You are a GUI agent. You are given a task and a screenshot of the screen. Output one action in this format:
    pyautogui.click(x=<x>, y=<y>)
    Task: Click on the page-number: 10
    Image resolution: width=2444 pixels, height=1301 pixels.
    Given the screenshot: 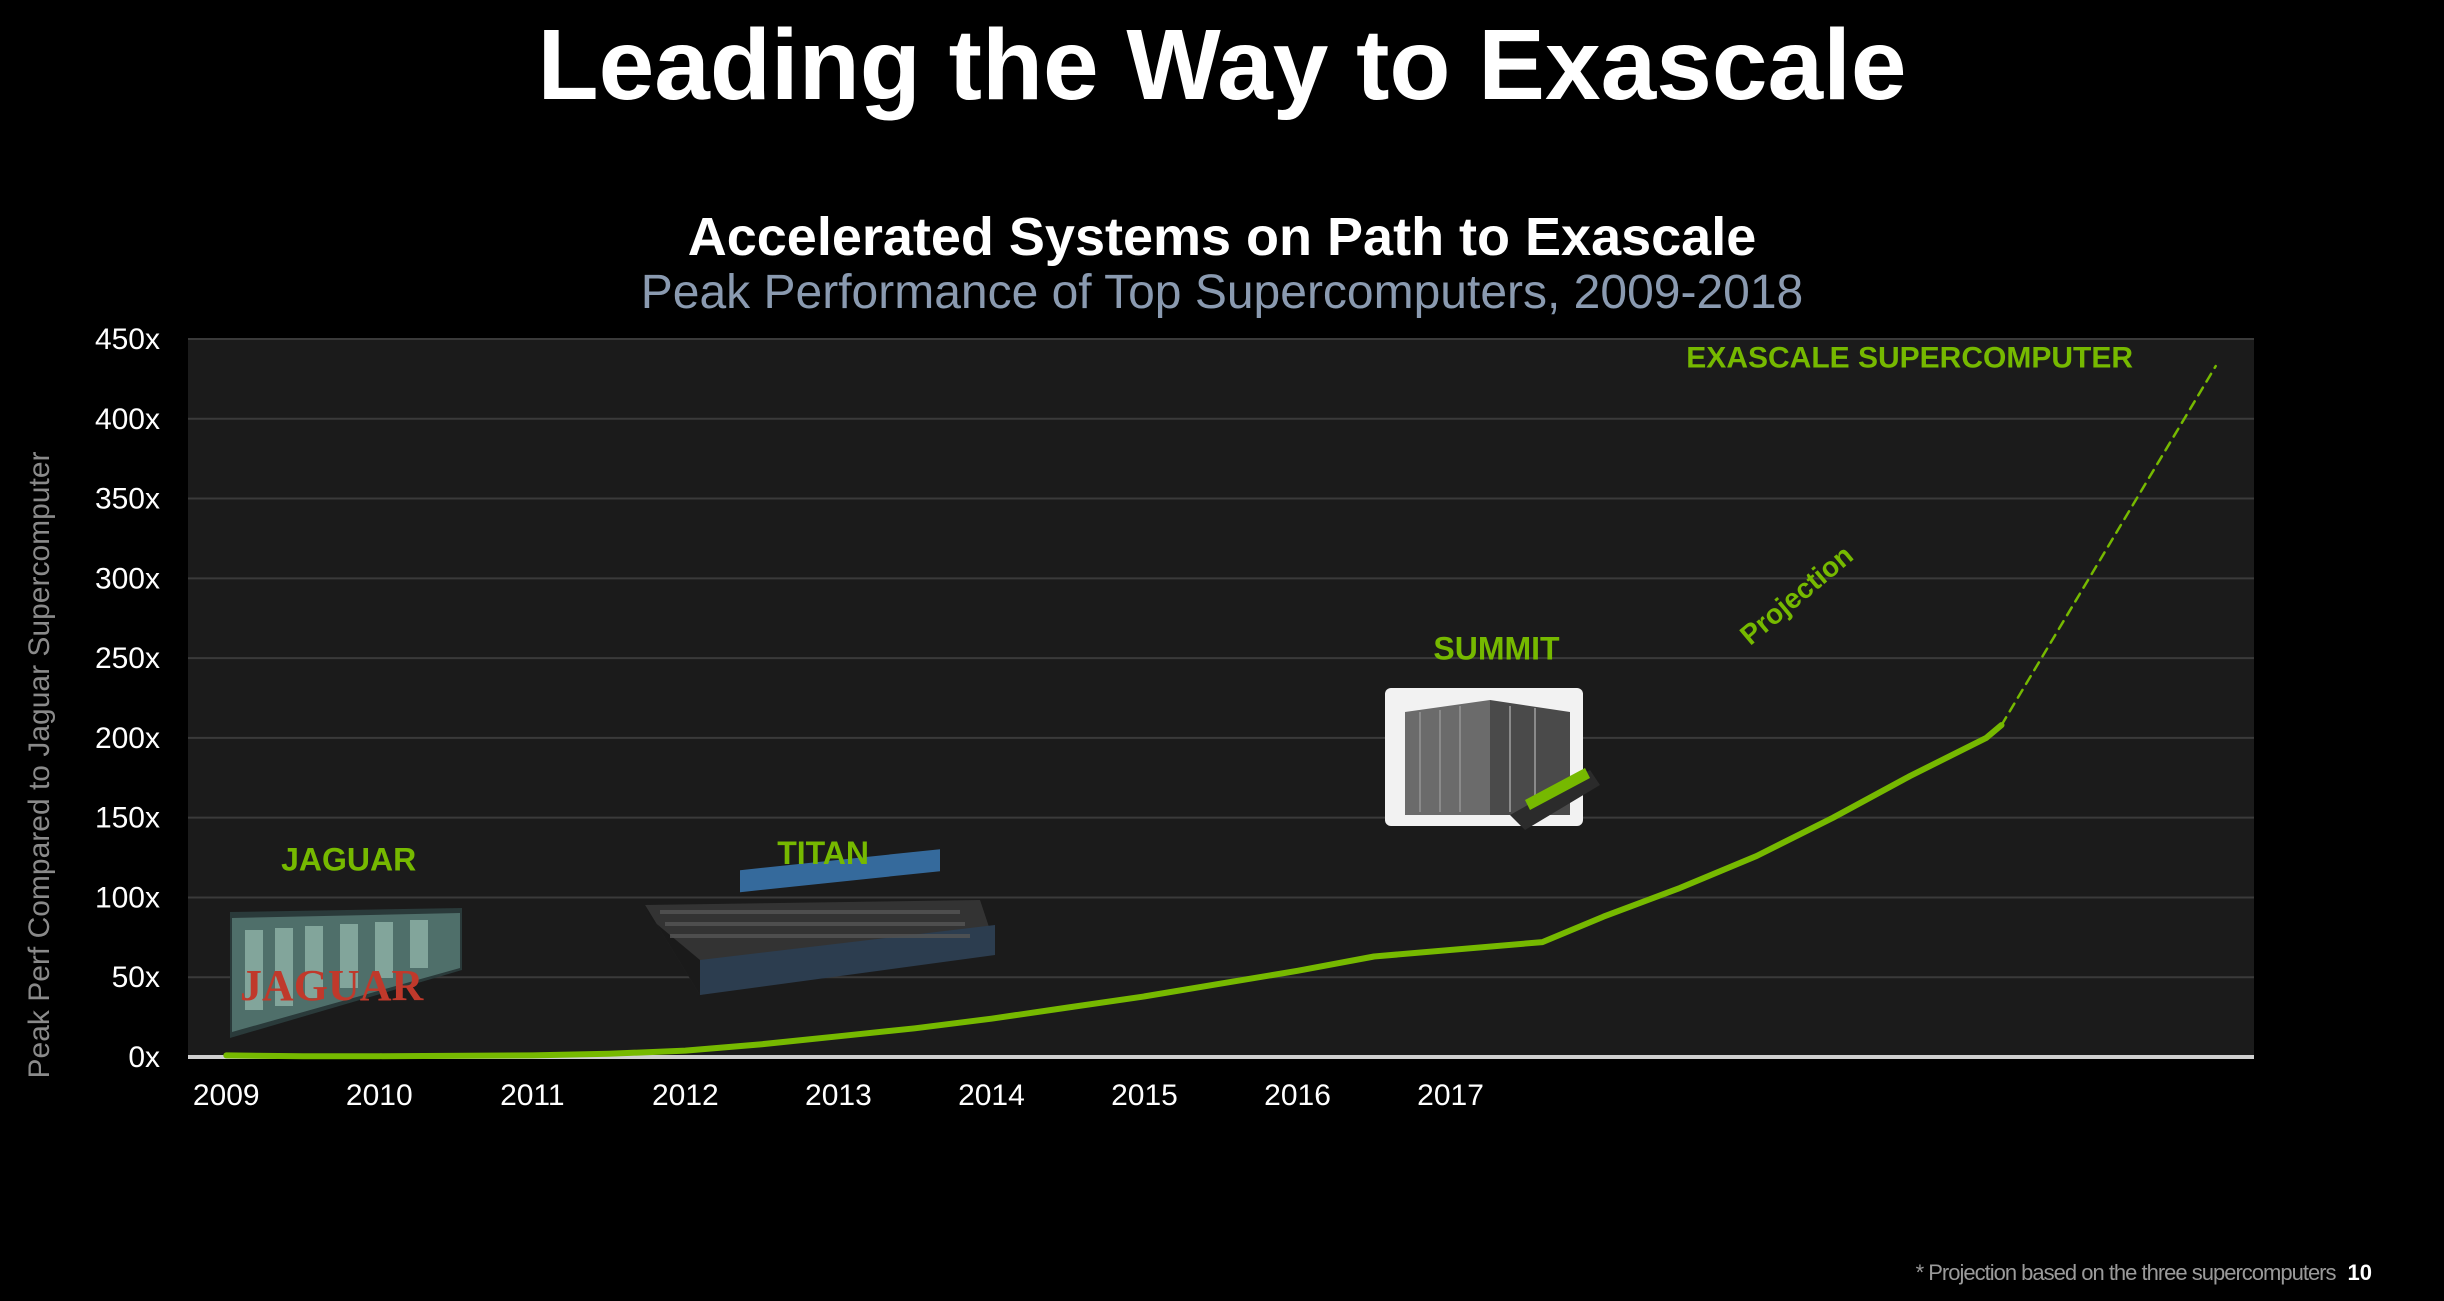 What is the action you would take?
    pyautogui.click(x=2359, y=1272)
    